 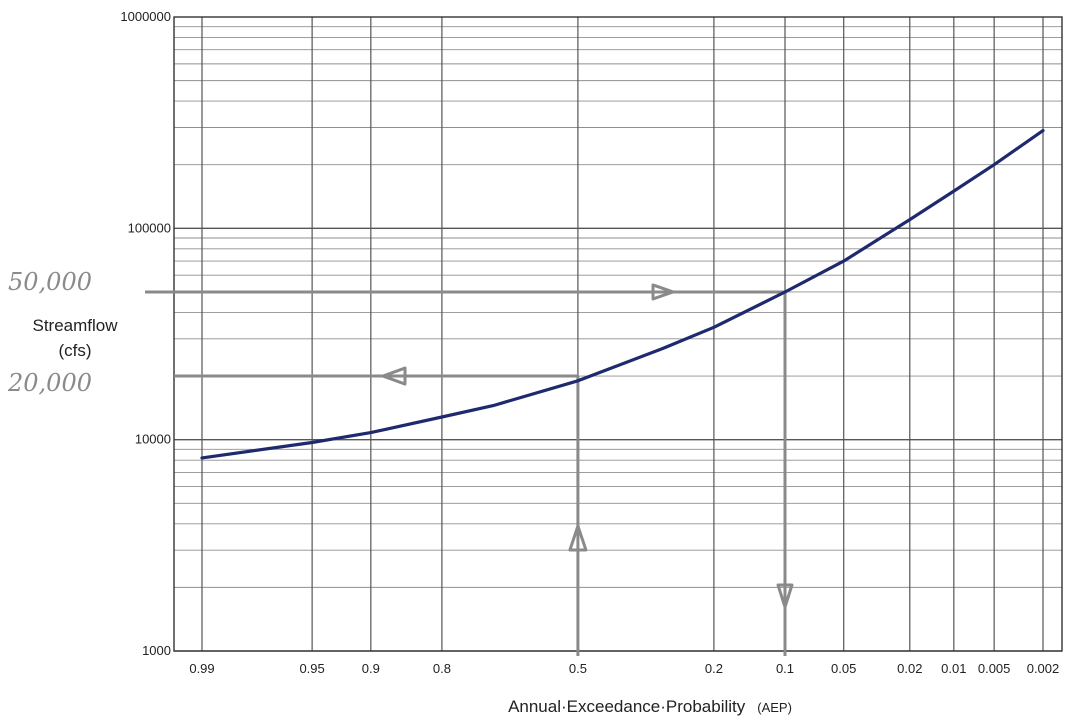 I want to click on x-tick-label: 0.05, so click(x=843, y=668).